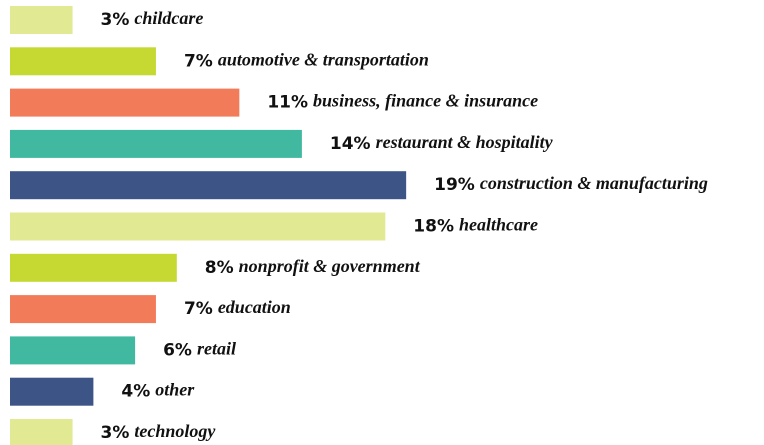 The height and width of the screenshot is (445, 764). Describe the element at coordinates (135, 392) in the screenshot. I see `value-label: 4%` at that location.